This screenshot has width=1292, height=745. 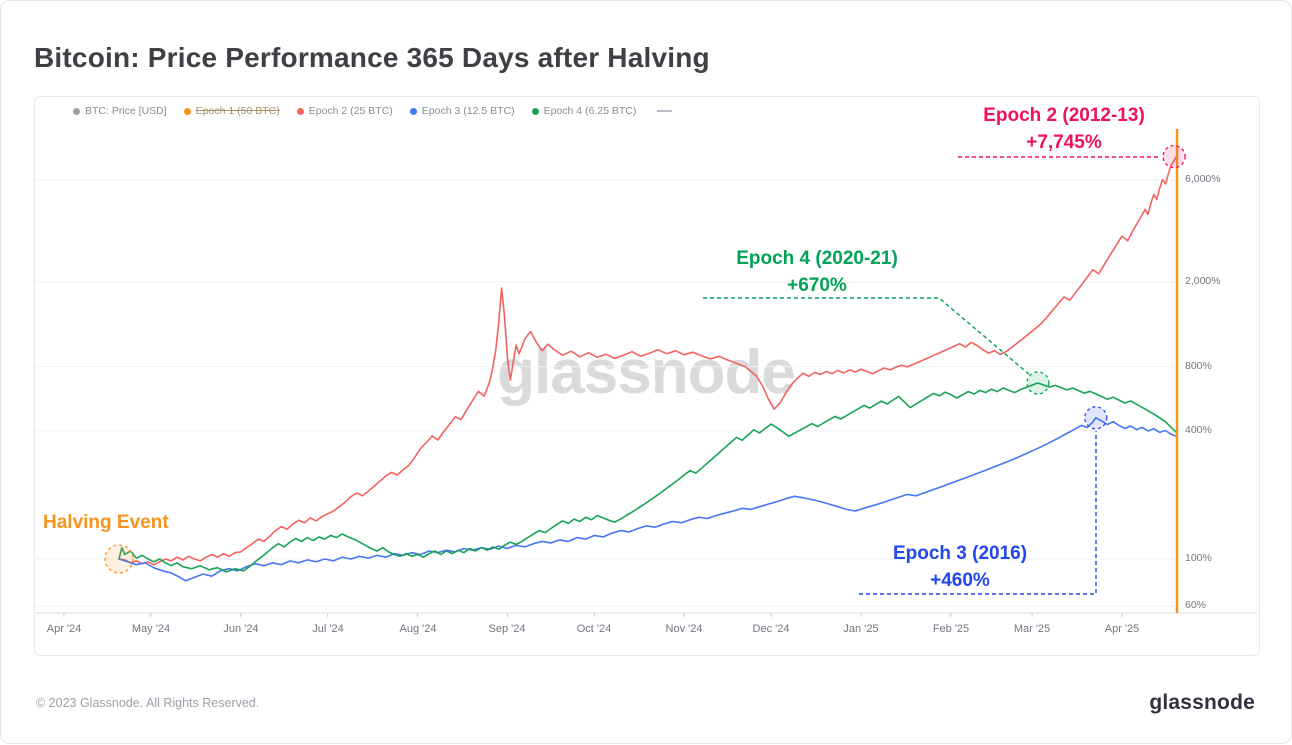 I want to click on annotation-epoch4-value: +670%, so click(x=817, y=285).